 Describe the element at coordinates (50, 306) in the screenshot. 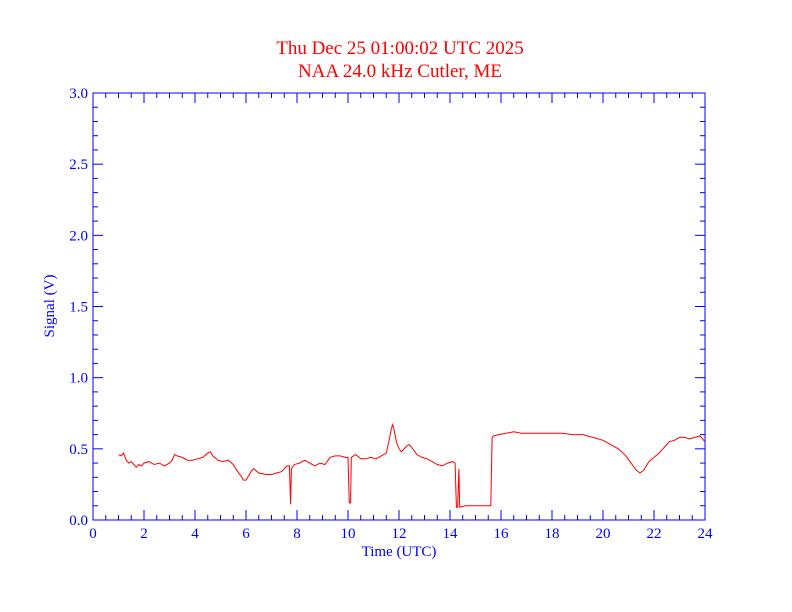

I see `y-axis-label: Signal (V)` at that location.